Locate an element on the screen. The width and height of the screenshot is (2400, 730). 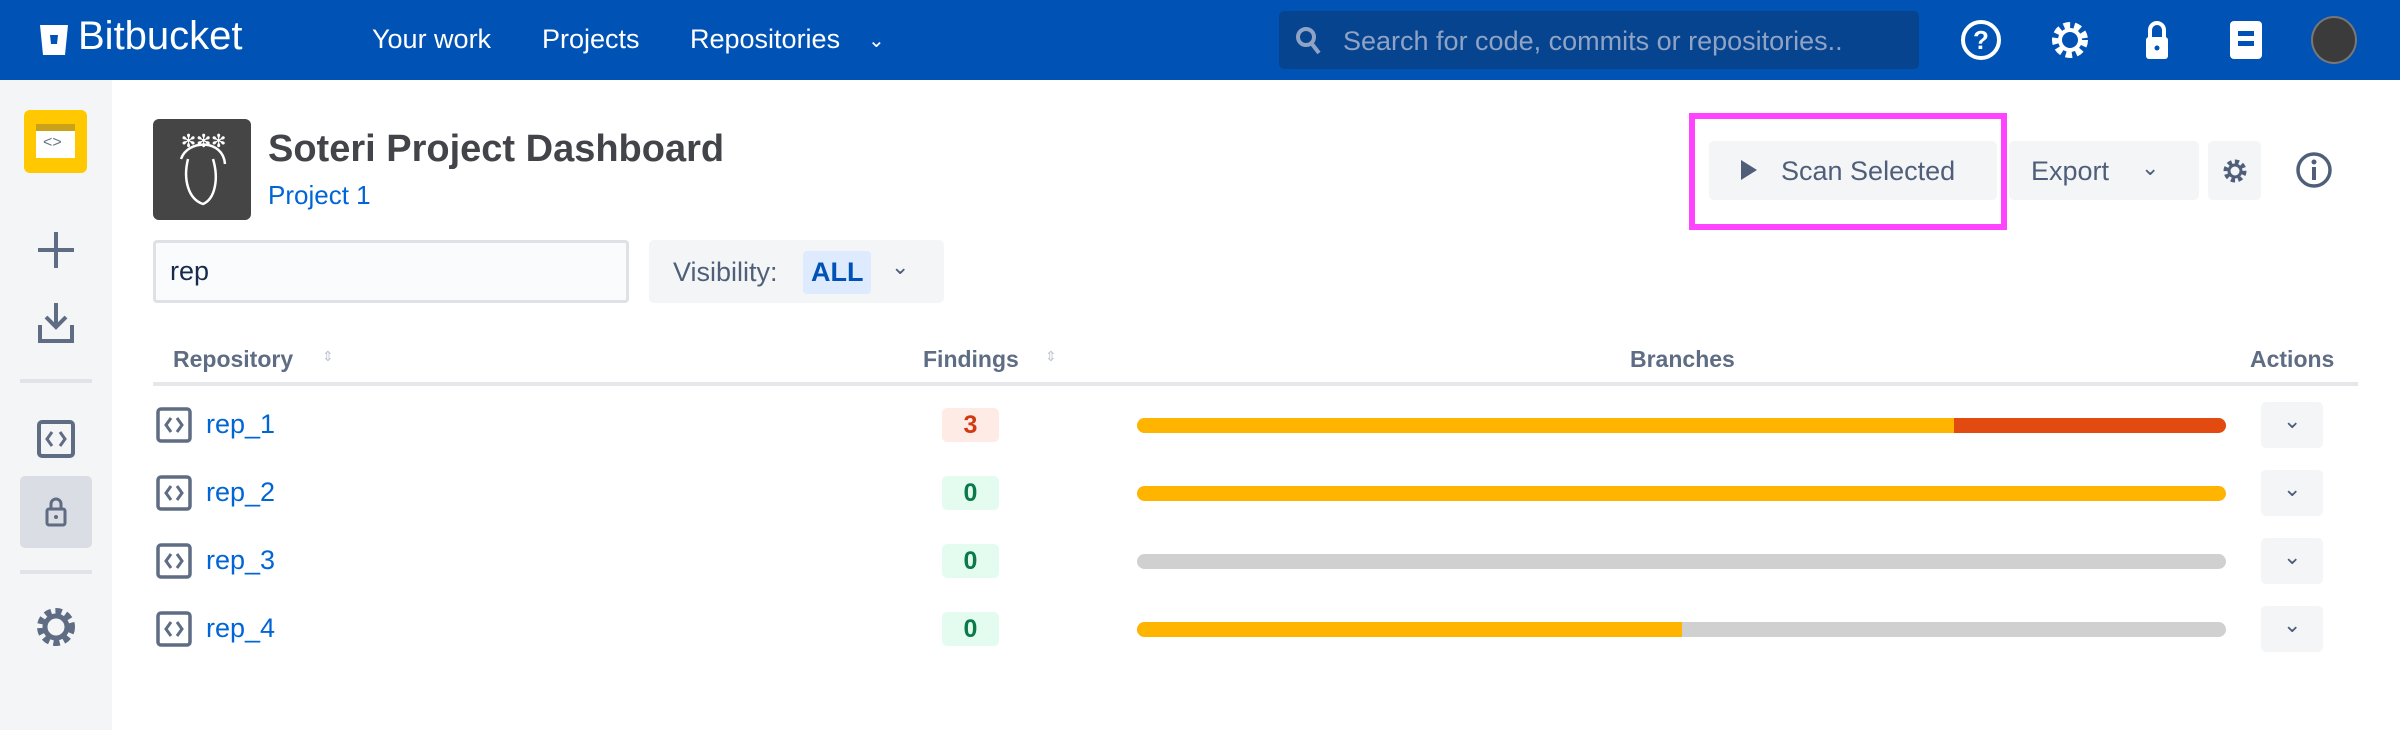
scan-selected-label: Scan Selected is located at coordinates (1868, 171).